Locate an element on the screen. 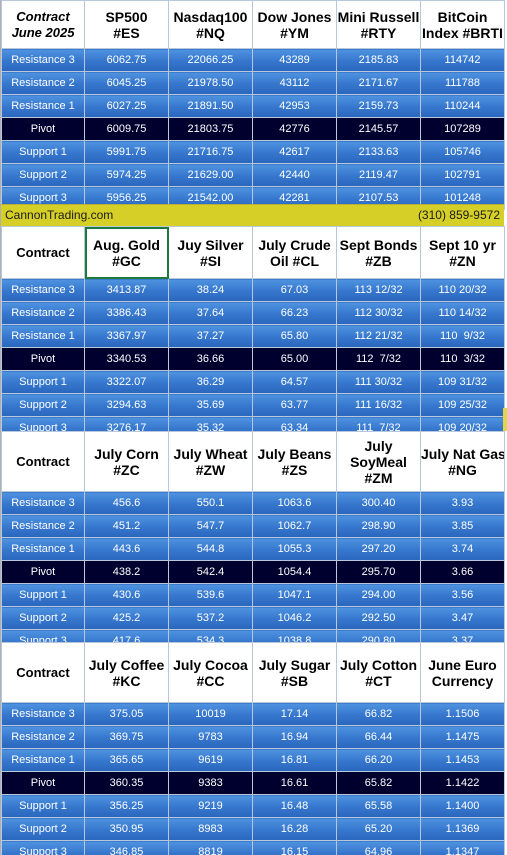 This screenshot has height=855, width=507. column-header: Dow Jones #YM is located at coordinates (294, 24).